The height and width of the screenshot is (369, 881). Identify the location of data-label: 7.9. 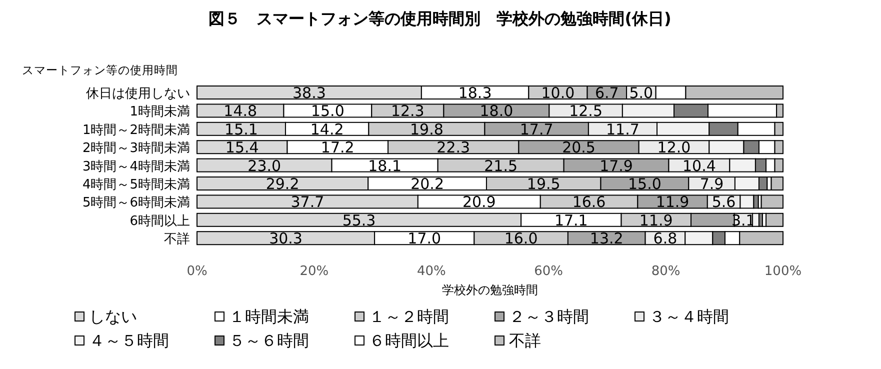
(712, 184).